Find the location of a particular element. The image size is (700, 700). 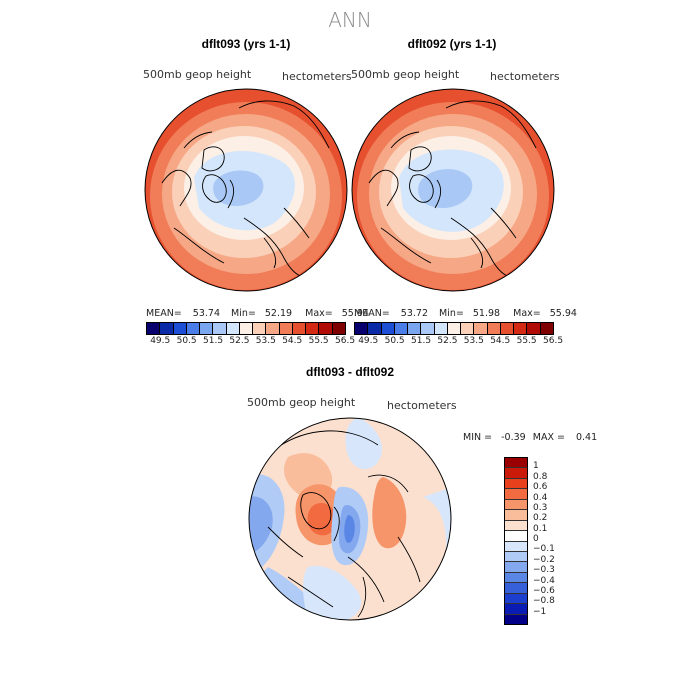

panel2-max-label: Max= is located at coordinates (527, 313).